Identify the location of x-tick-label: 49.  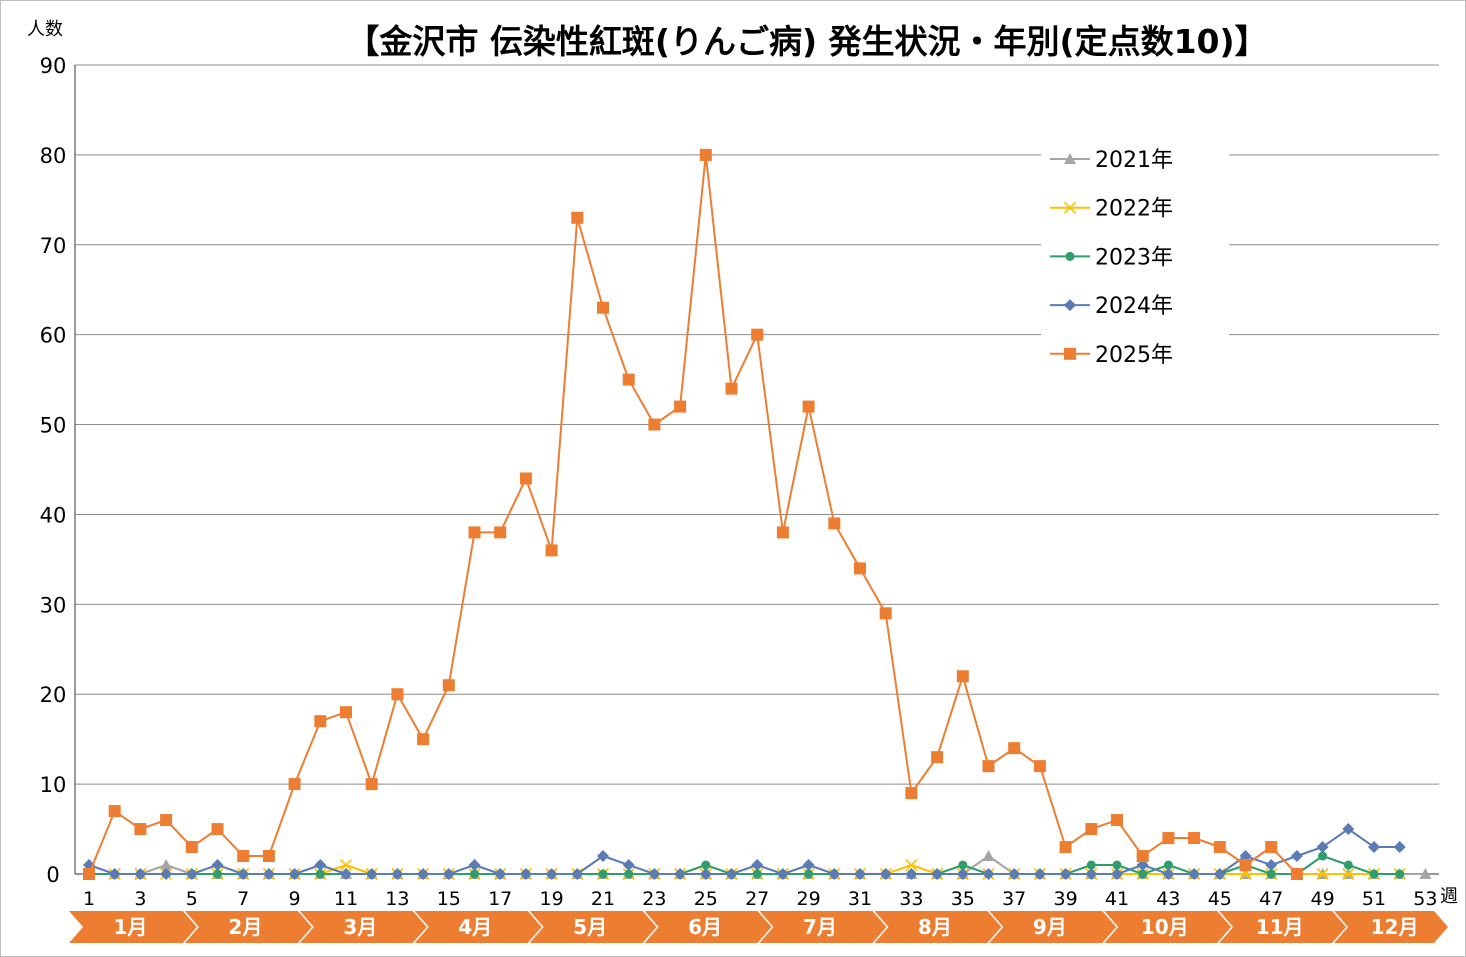
(1323, 899).